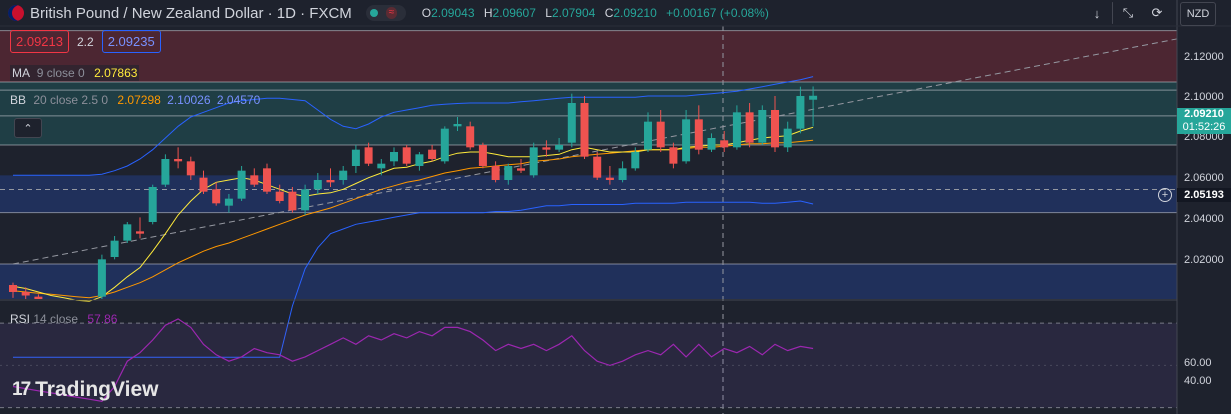 Image resolution: width=1231 pixels, height=414 pixels. I want to click on gbp-flag-icon, so click(16, 13).